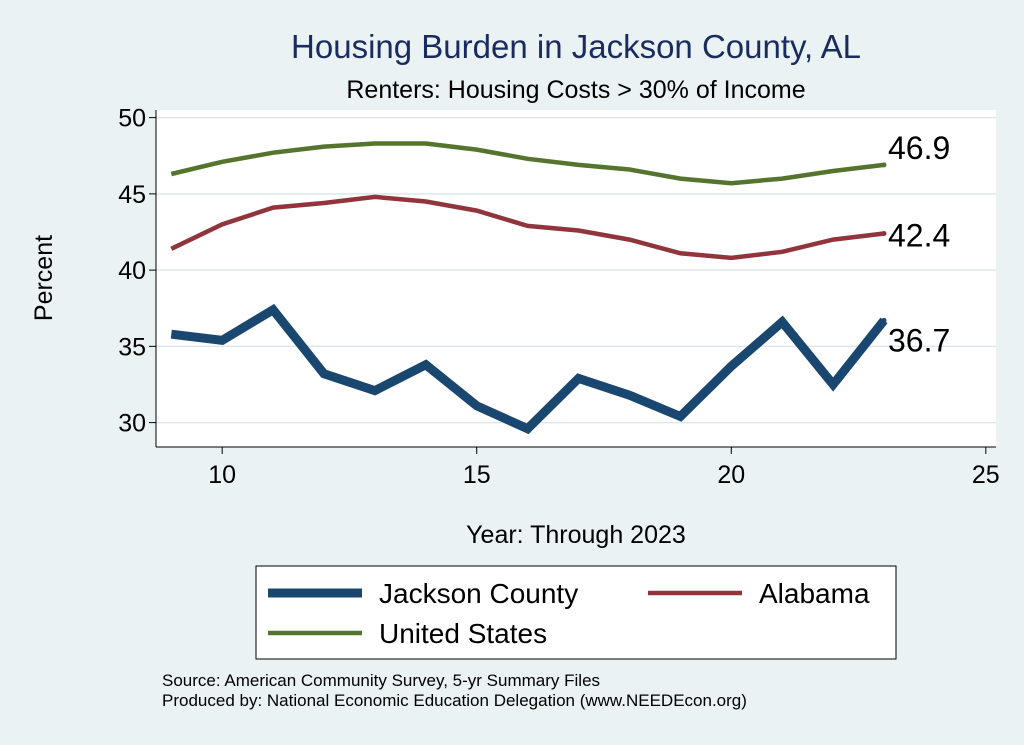 This screenshot has height=745, width=1024. Describe the element at coordinates (478, 593) in the screenshot. I see `legend-label: Jackson County` at that location.